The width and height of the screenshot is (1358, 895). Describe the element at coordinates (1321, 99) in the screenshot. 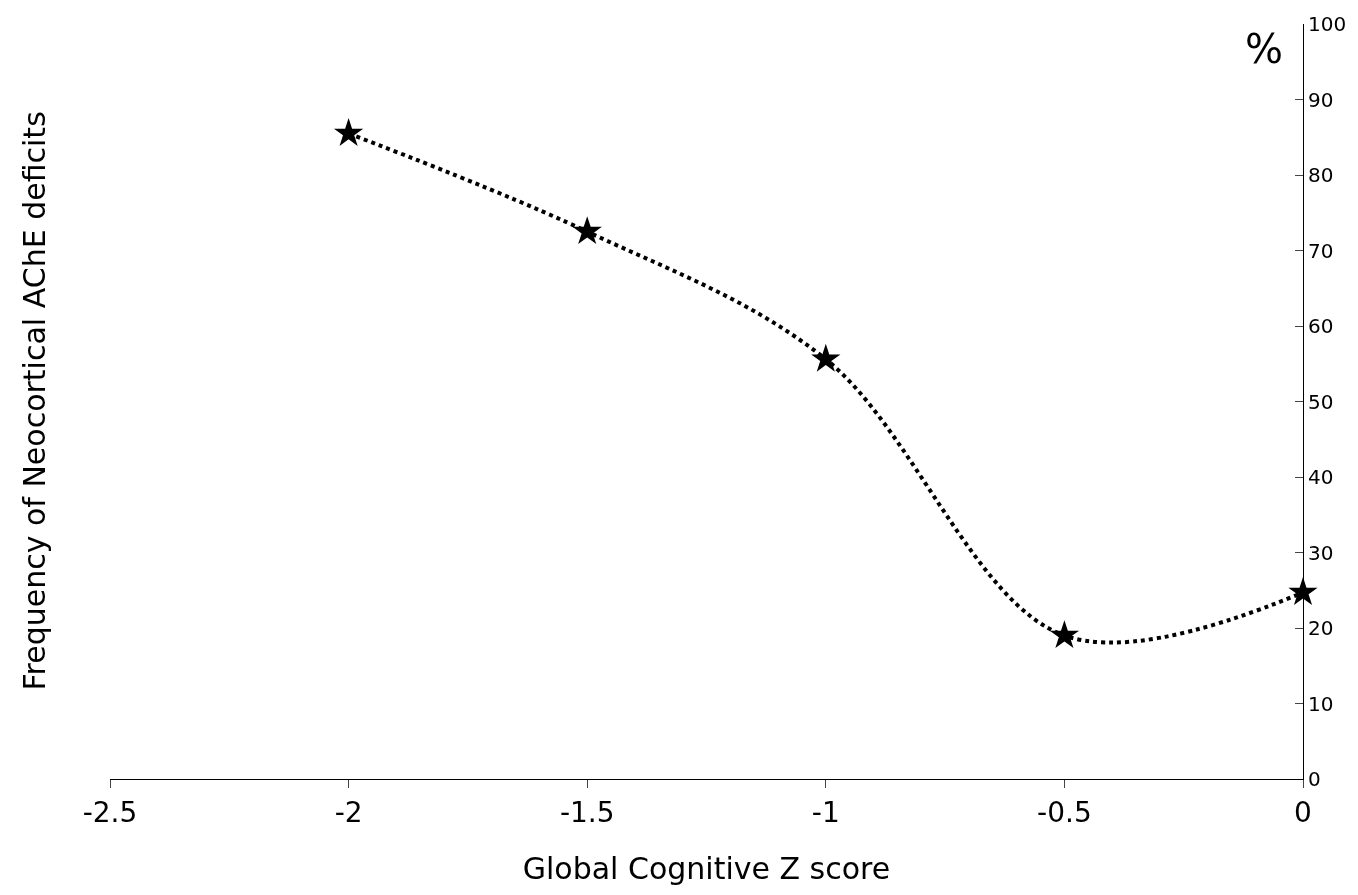

I see `y-tick-label: 90` at that location.